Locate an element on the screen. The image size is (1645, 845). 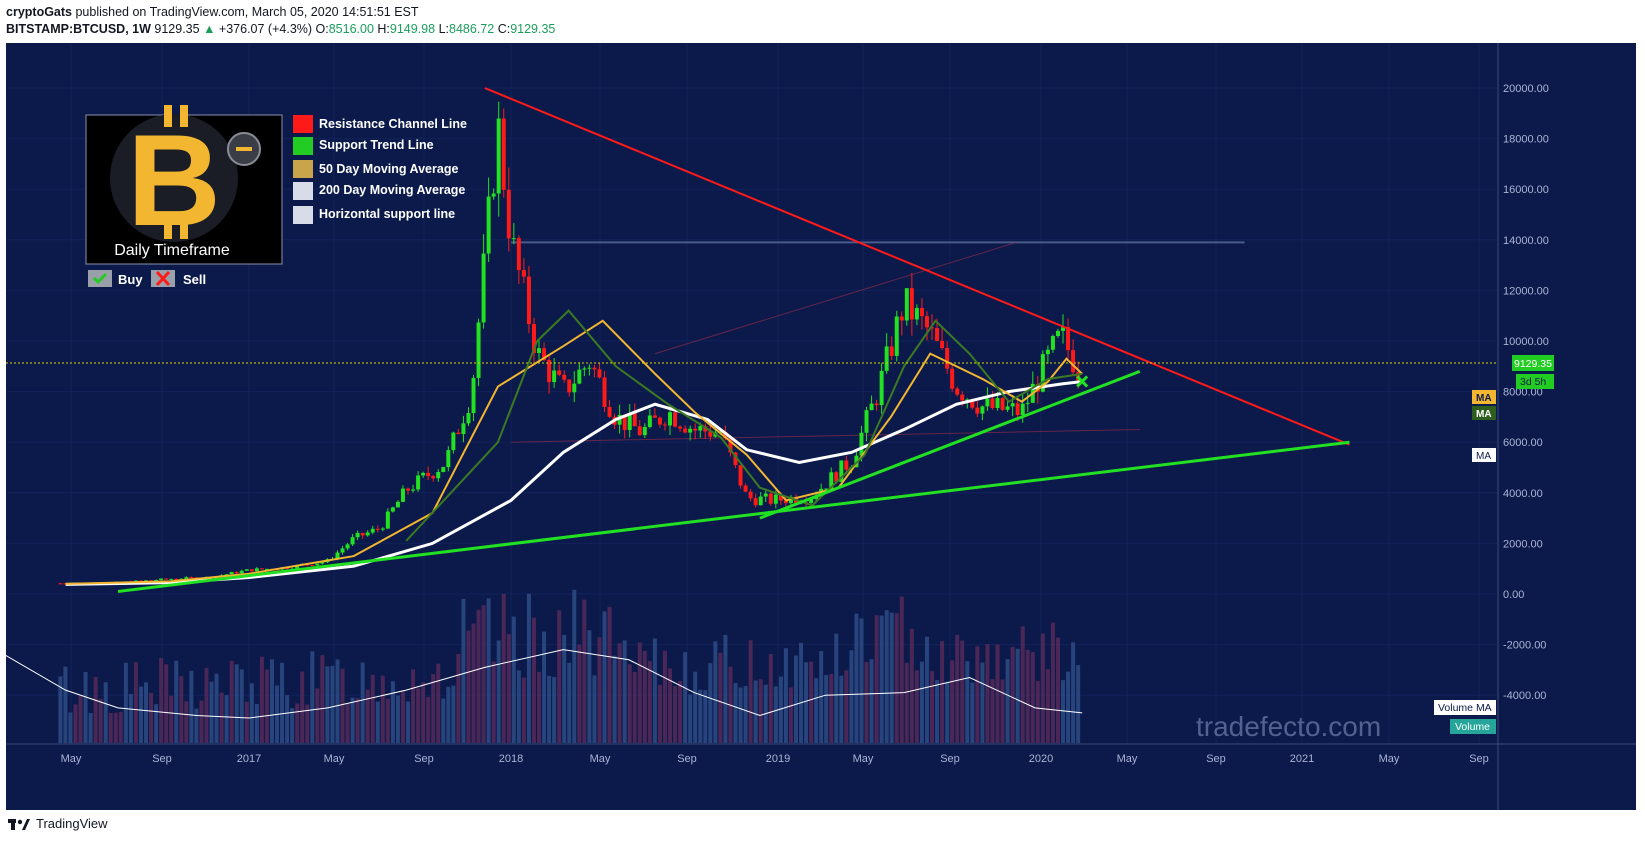
close-label: C: is located at coordinates (504, 29).